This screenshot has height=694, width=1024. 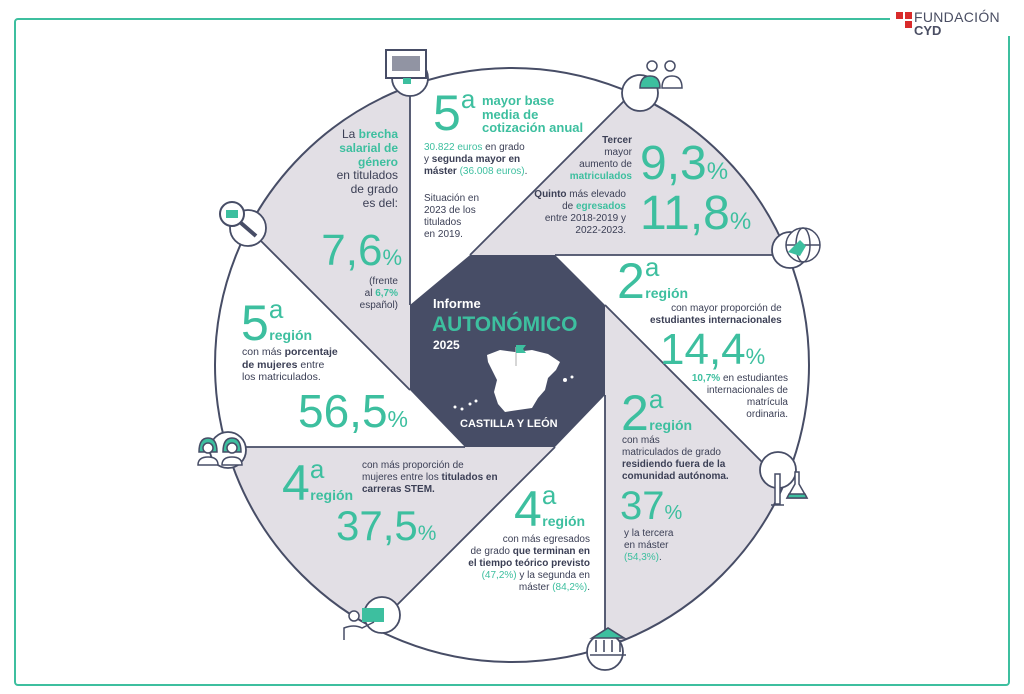 I want to click on text-segment: con mayor proporción de, so click(x=726, y=308).